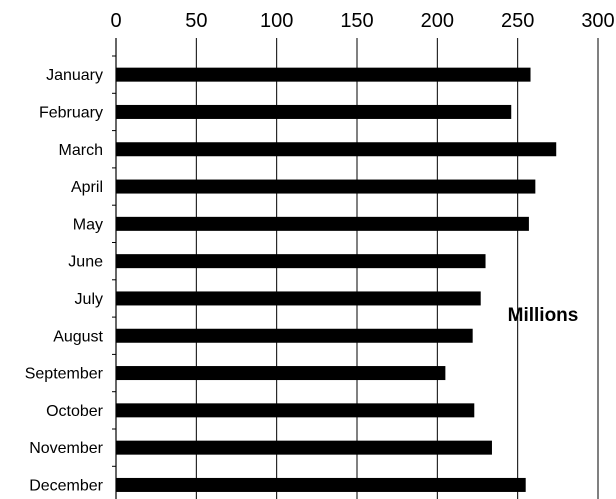 The image size is (616, 499). I want to click on bar-january, so click(323, 74).